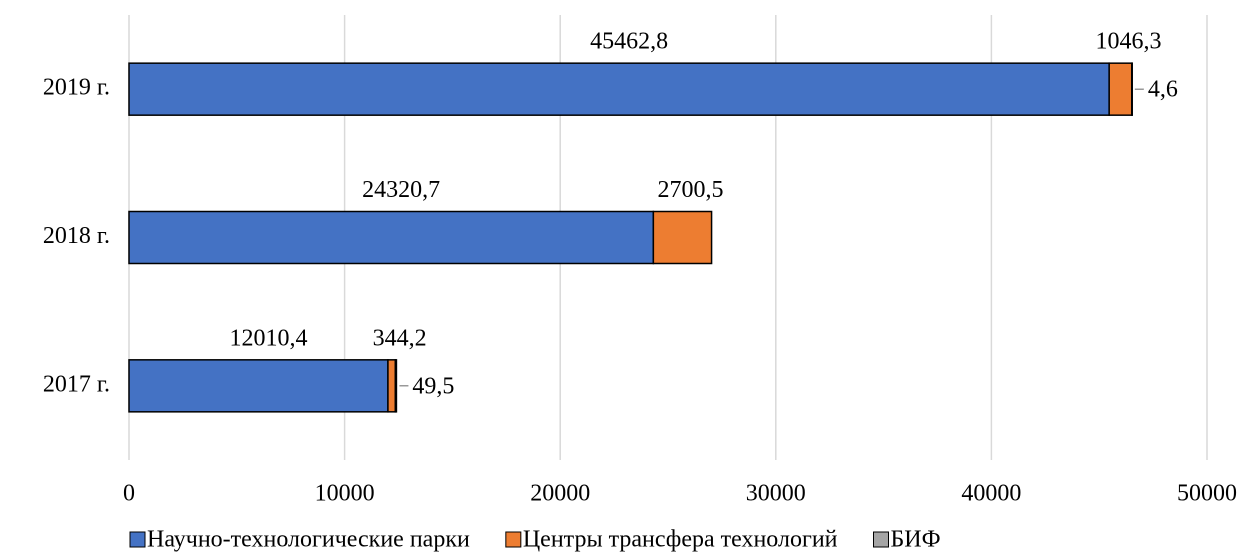  Describe the element at coordinates (629, 42) in the screenshot. I see `value-label: 45462,8` at that location.